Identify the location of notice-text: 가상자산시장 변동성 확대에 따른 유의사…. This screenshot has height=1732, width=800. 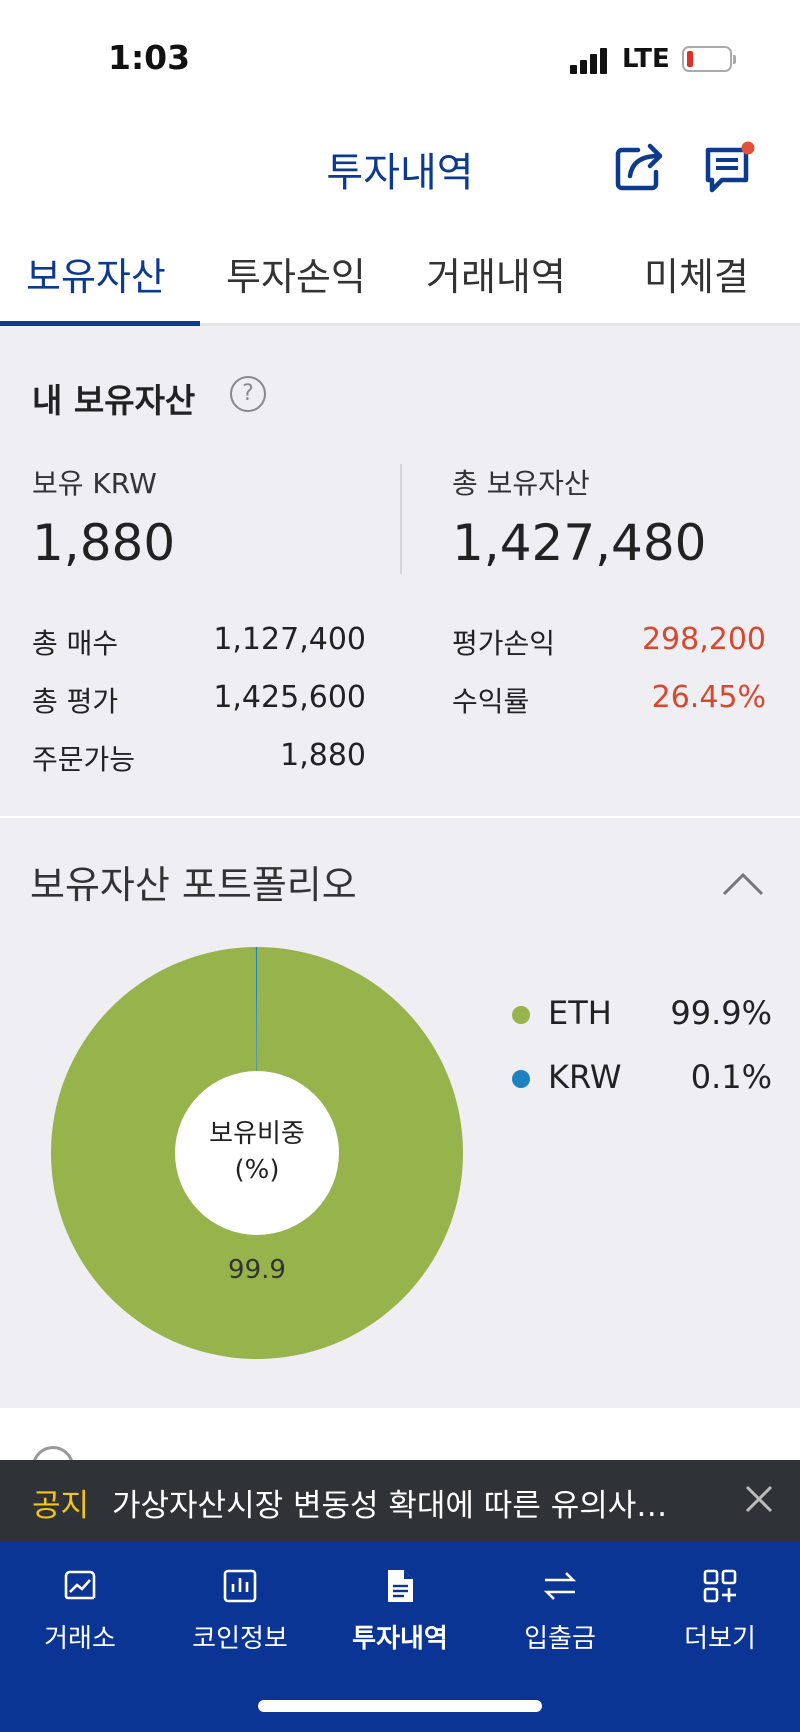
(390, 1506).